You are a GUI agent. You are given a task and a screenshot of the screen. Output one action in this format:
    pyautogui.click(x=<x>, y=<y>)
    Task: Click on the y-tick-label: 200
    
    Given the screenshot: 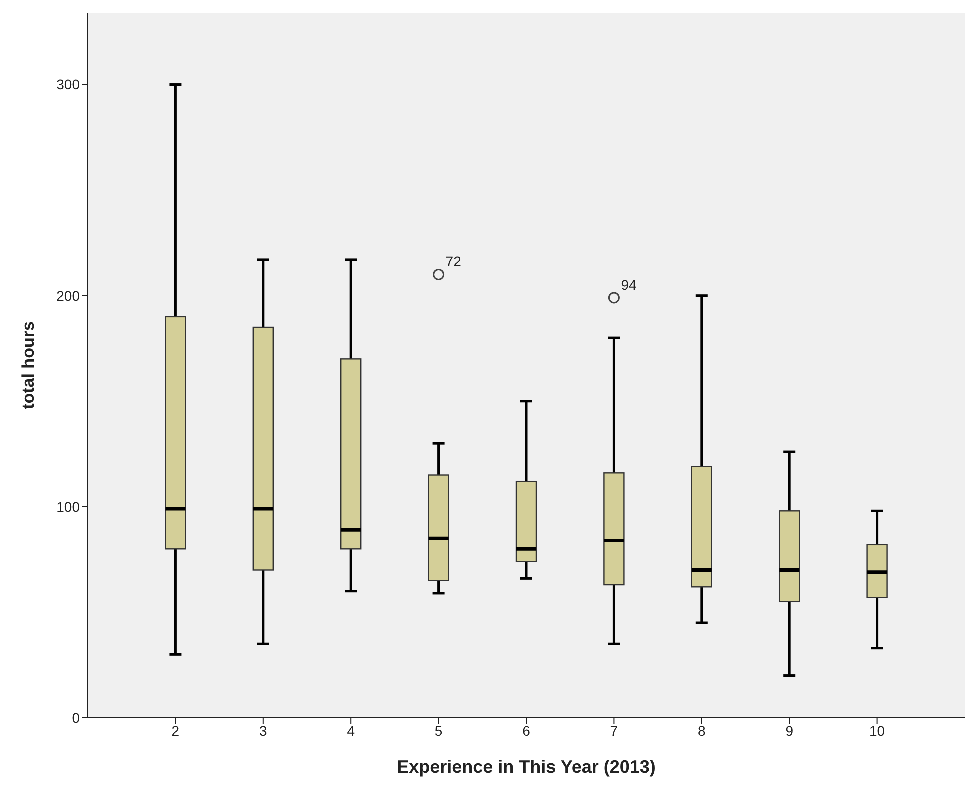 What is the action you would take?
    pyautogui.click(x=68, y=296)
    